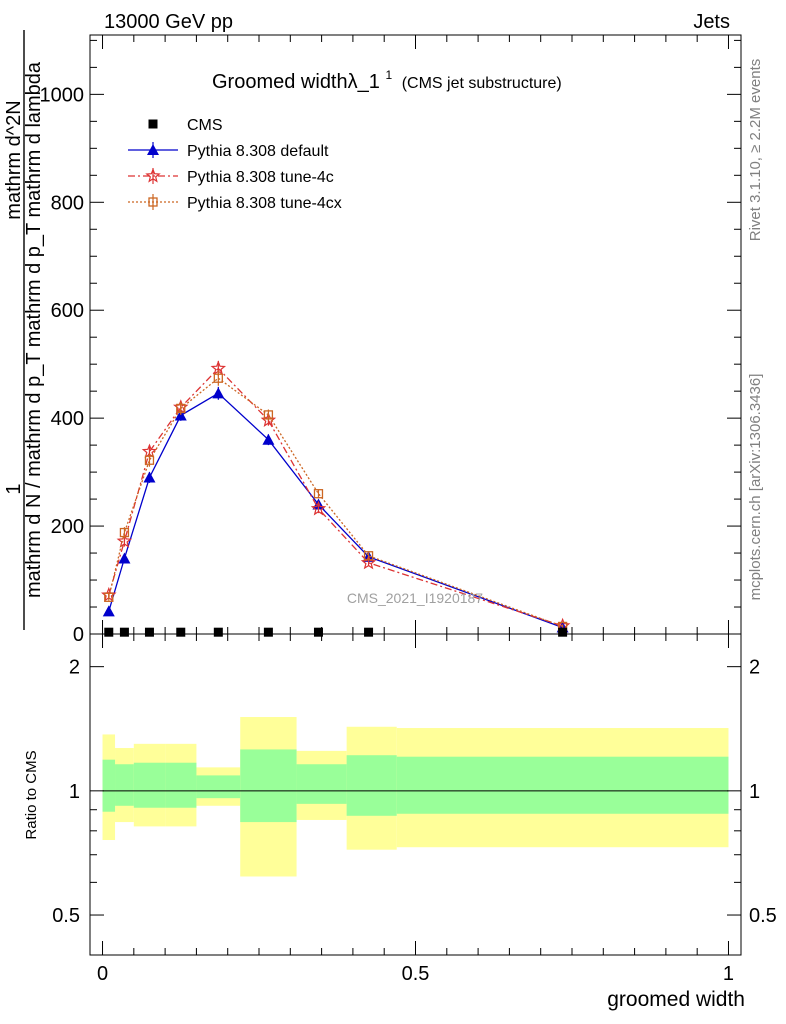  What do you see at coordinates (67, 419) in the screenshot?
I see `y-tick-label: 400` at bounding box center [67, 419].